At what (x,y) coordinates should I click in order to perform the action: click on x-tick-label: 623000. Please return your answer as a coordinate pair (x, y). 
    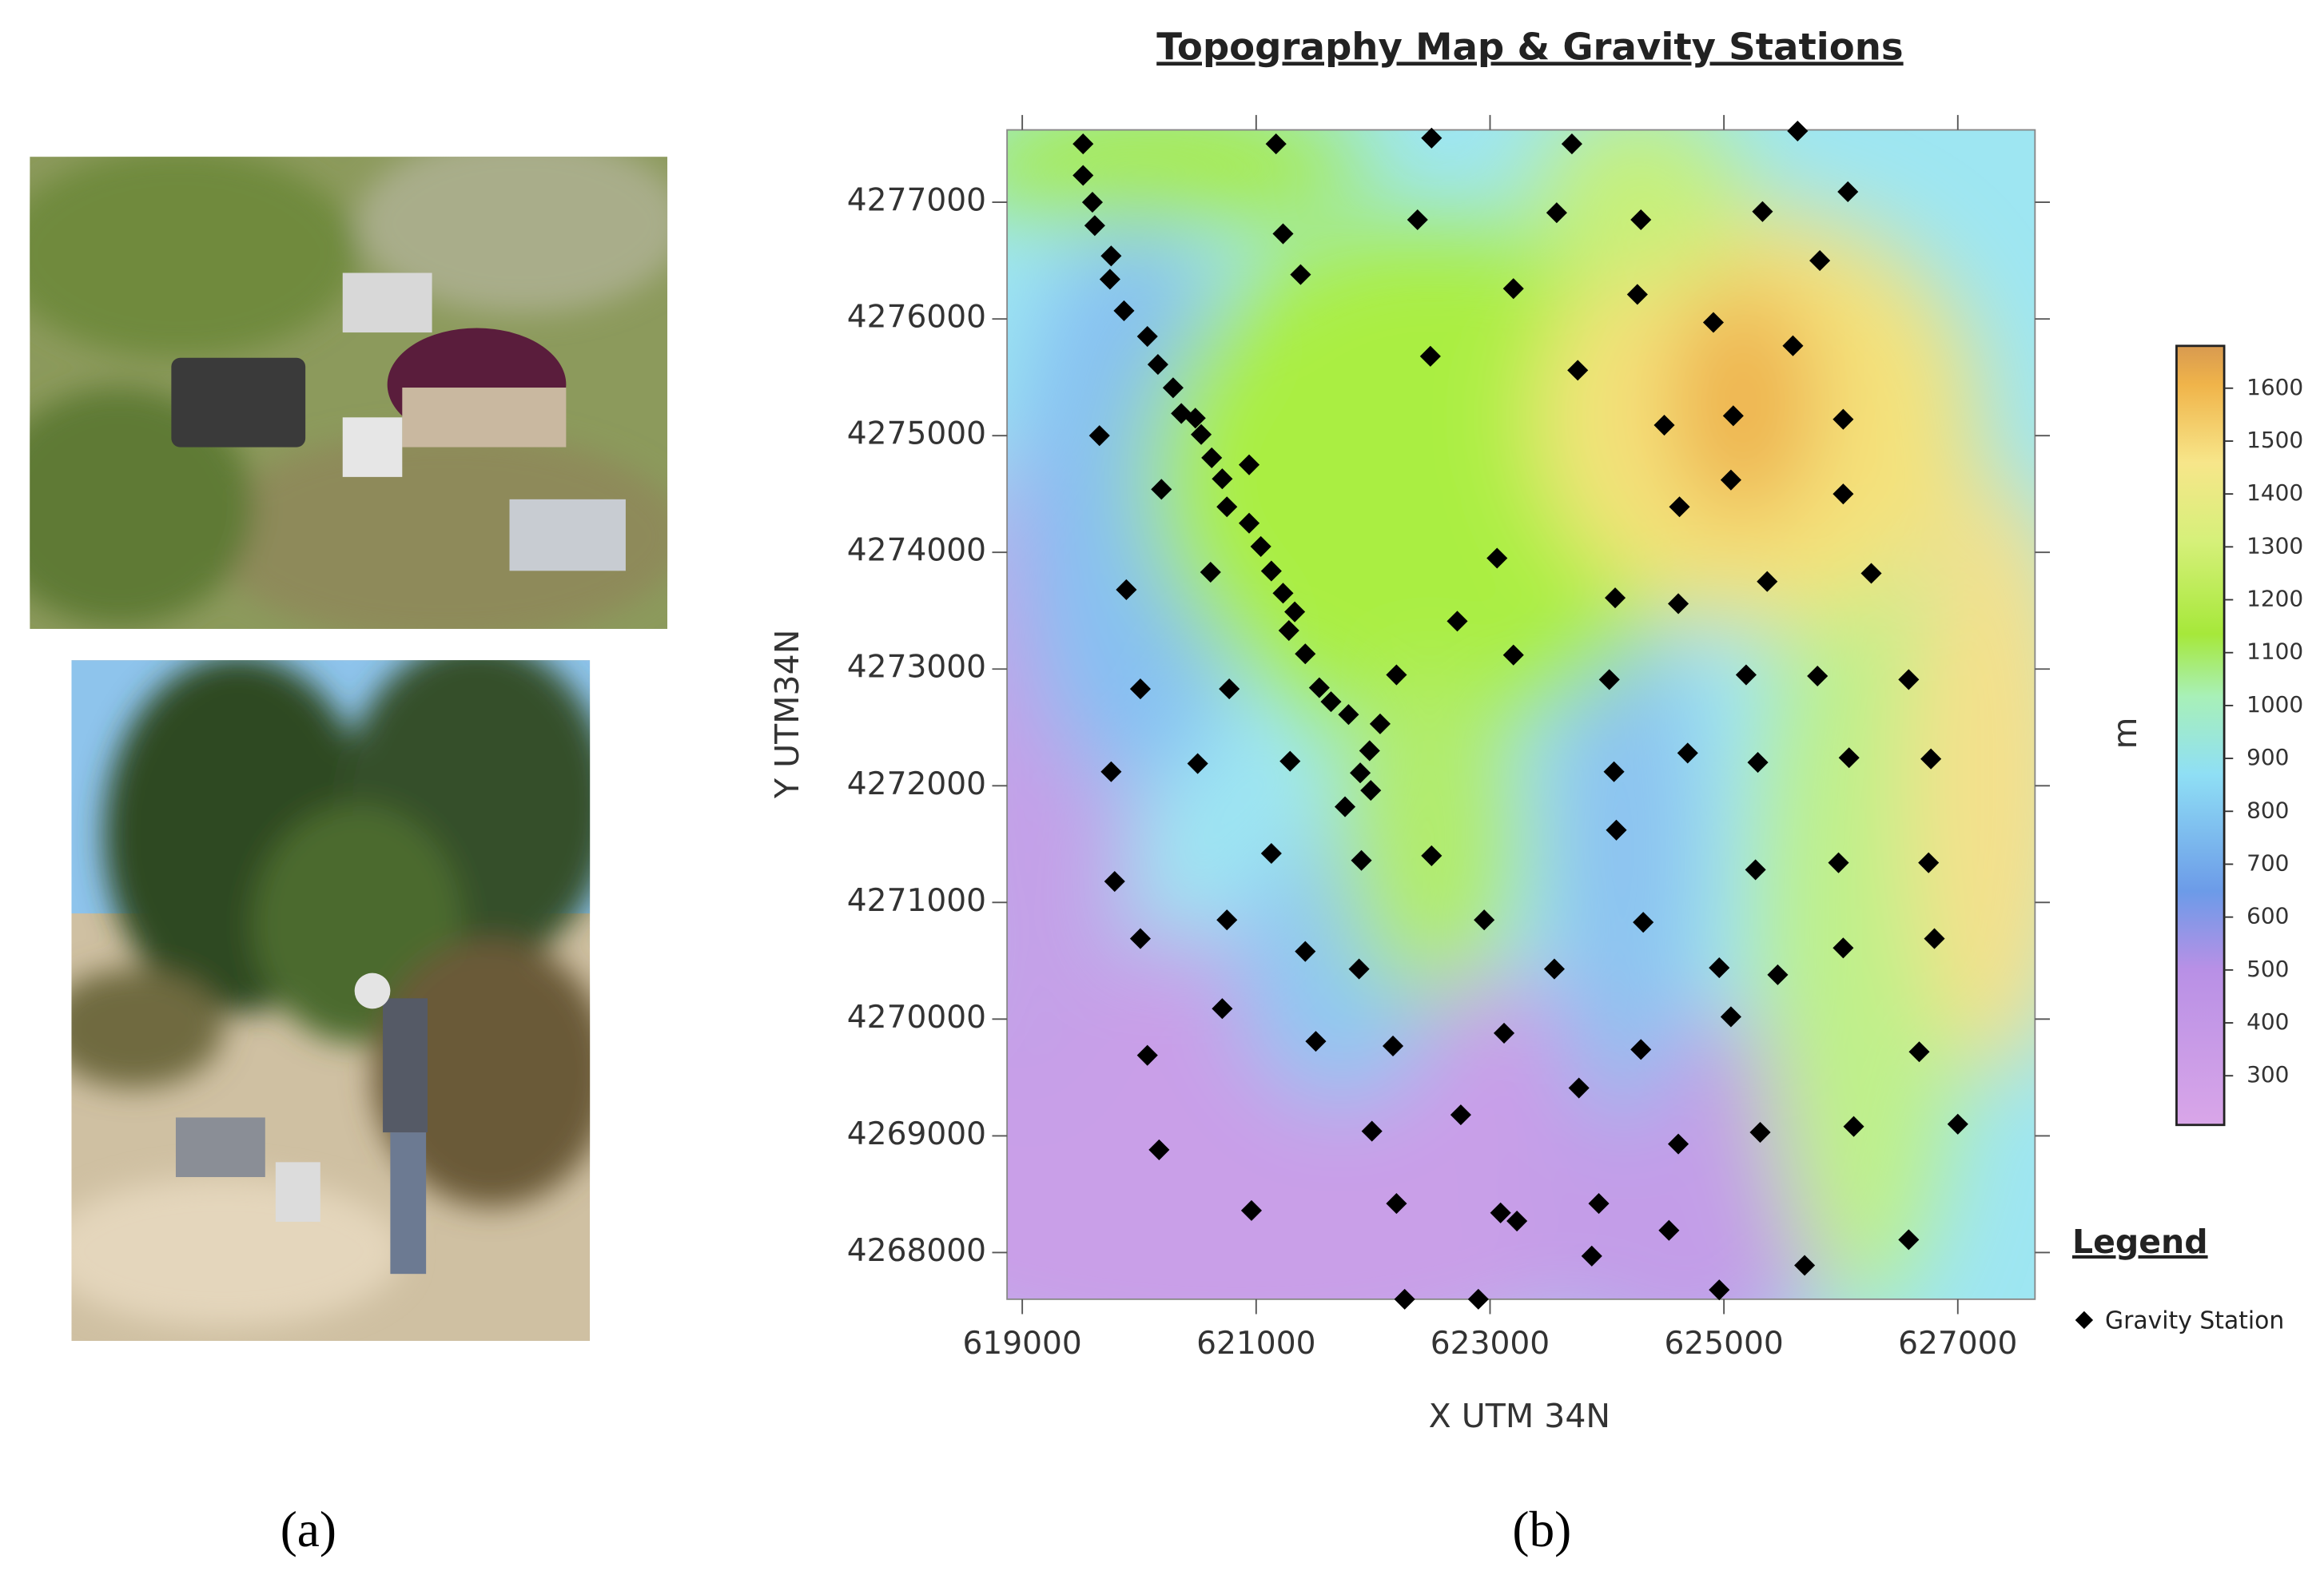
    Looking at the image, I should click on (1490, 1344).